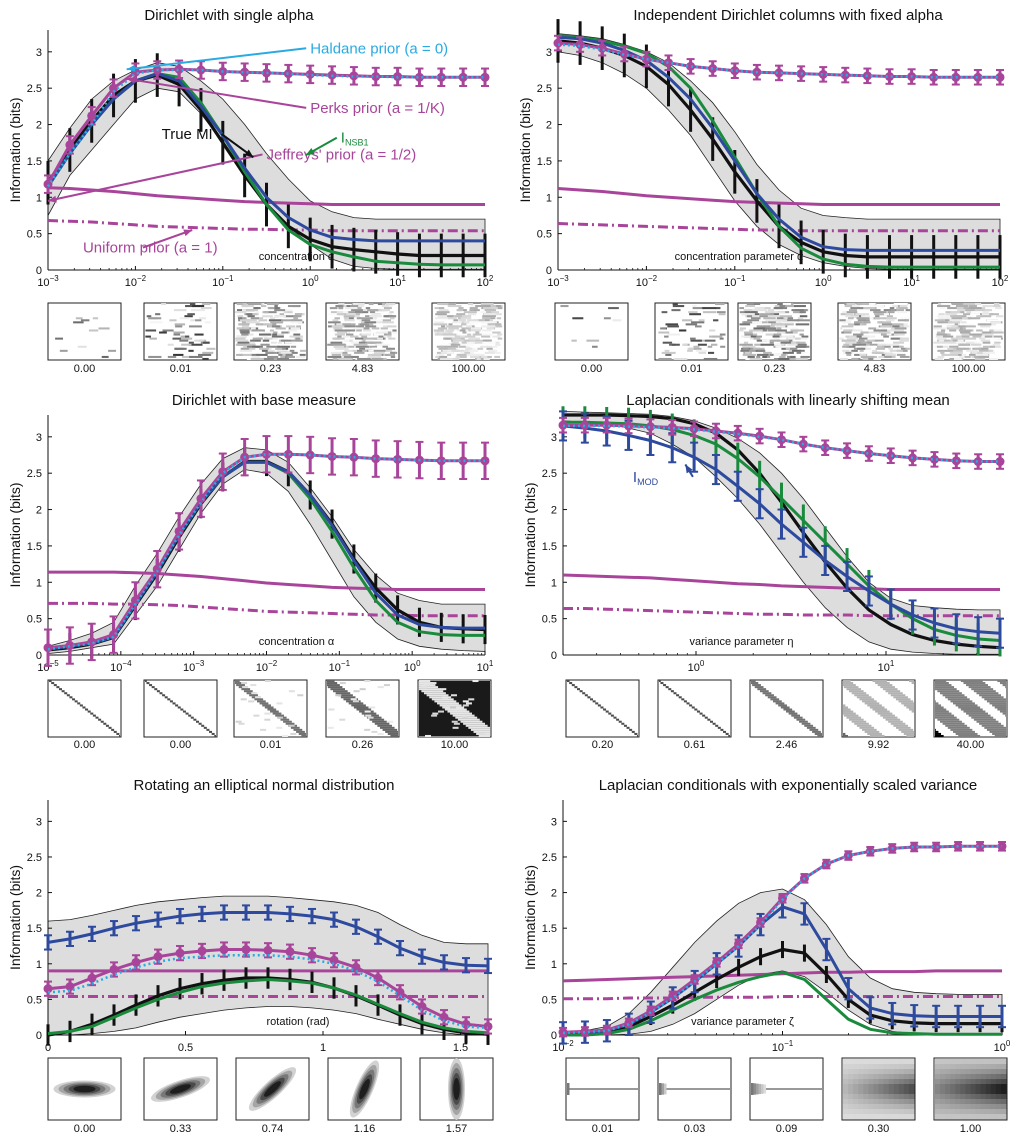 This screenshot has height=1146, width=1024. Describe the element at coordinates (310, 151) in the screenshot. I see `annotation-arrowhead` at that location.